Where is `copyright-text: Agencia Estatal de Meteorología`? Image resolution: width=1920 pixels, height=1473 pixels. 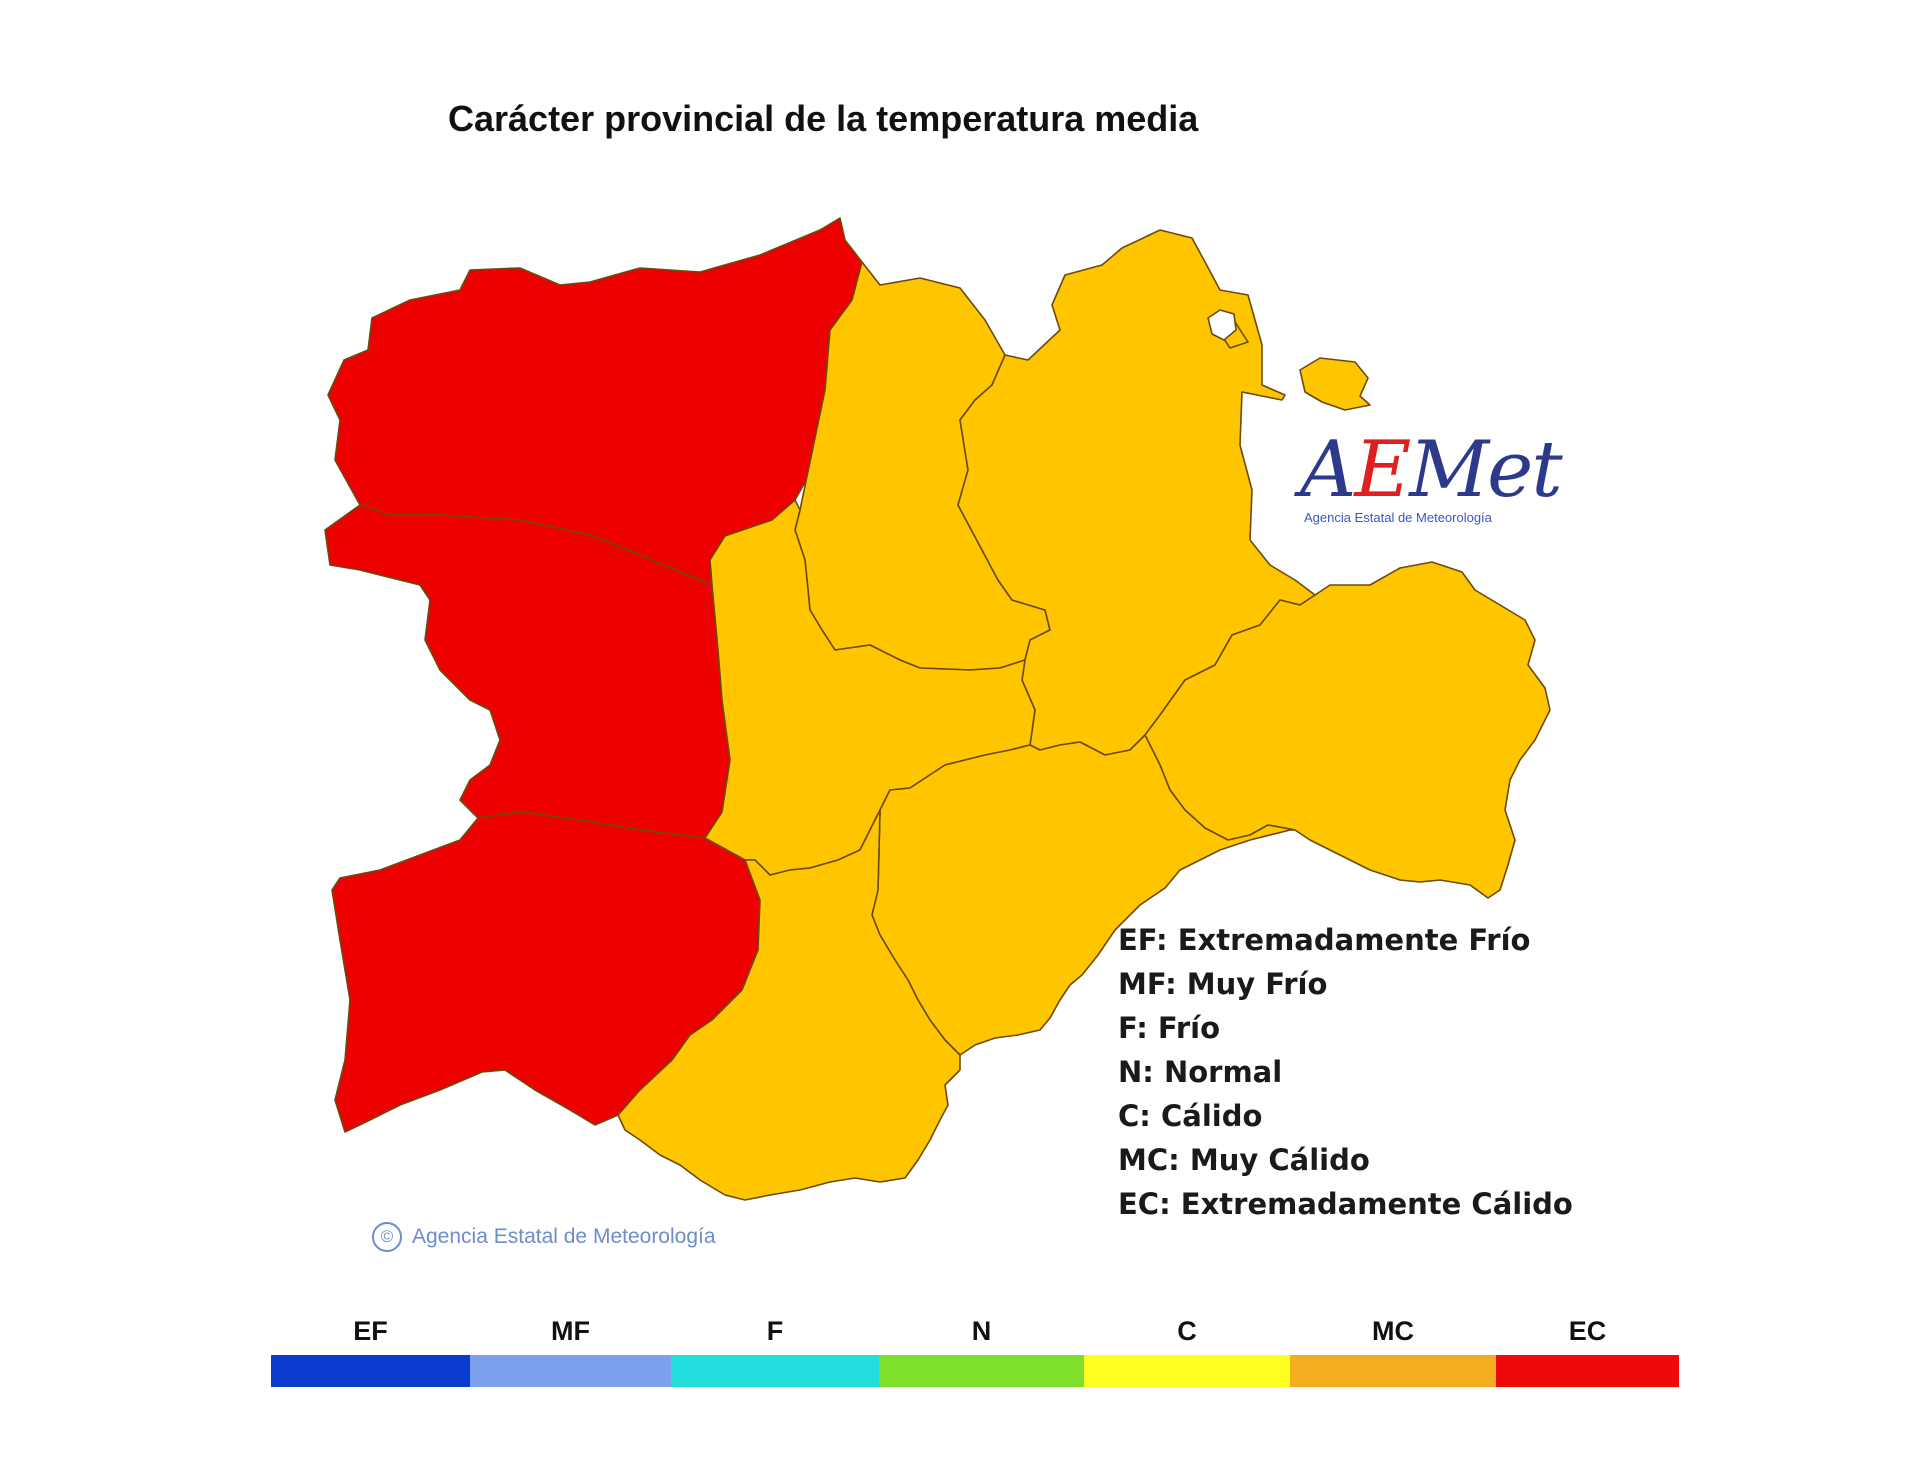 copyright-text: Agencia Estatal de Meteorología is located at coordinates (564, 1237).